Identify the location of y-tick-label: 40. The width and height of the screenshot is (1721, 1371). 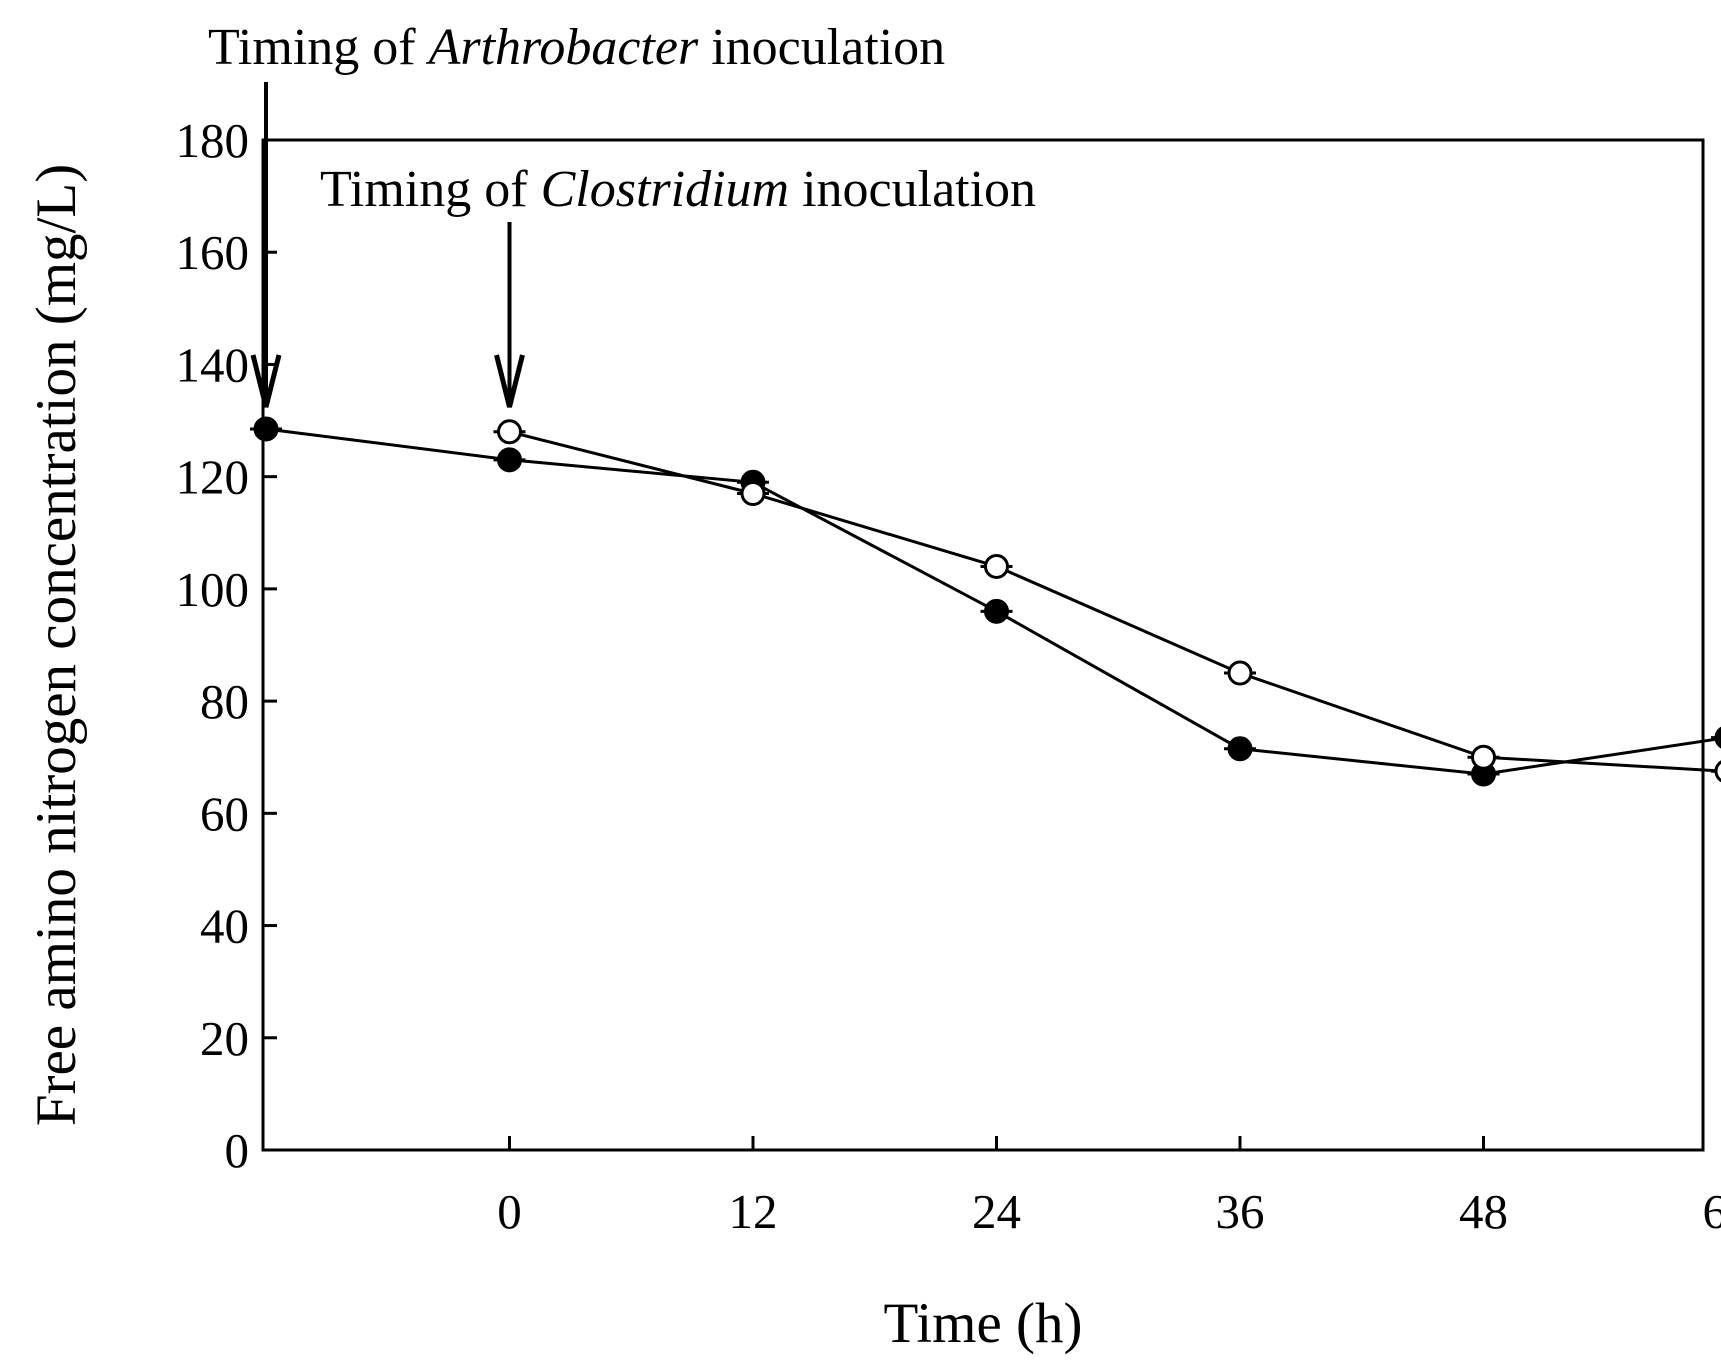
(224, 926).